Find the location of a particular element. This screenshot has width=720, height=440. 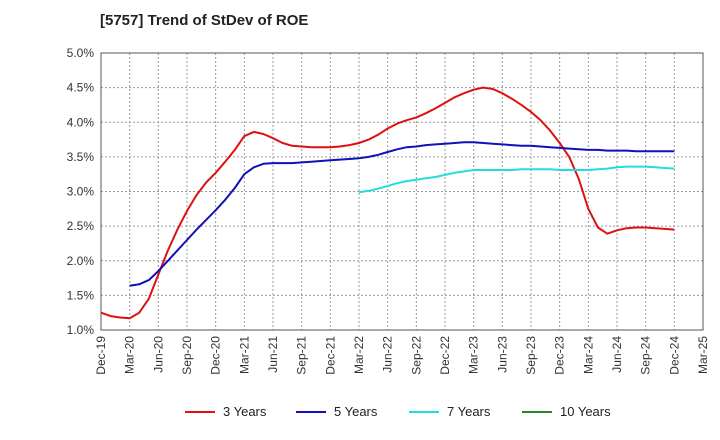

x-tick-label: Mar-22 is located at coordinates (359, 355).